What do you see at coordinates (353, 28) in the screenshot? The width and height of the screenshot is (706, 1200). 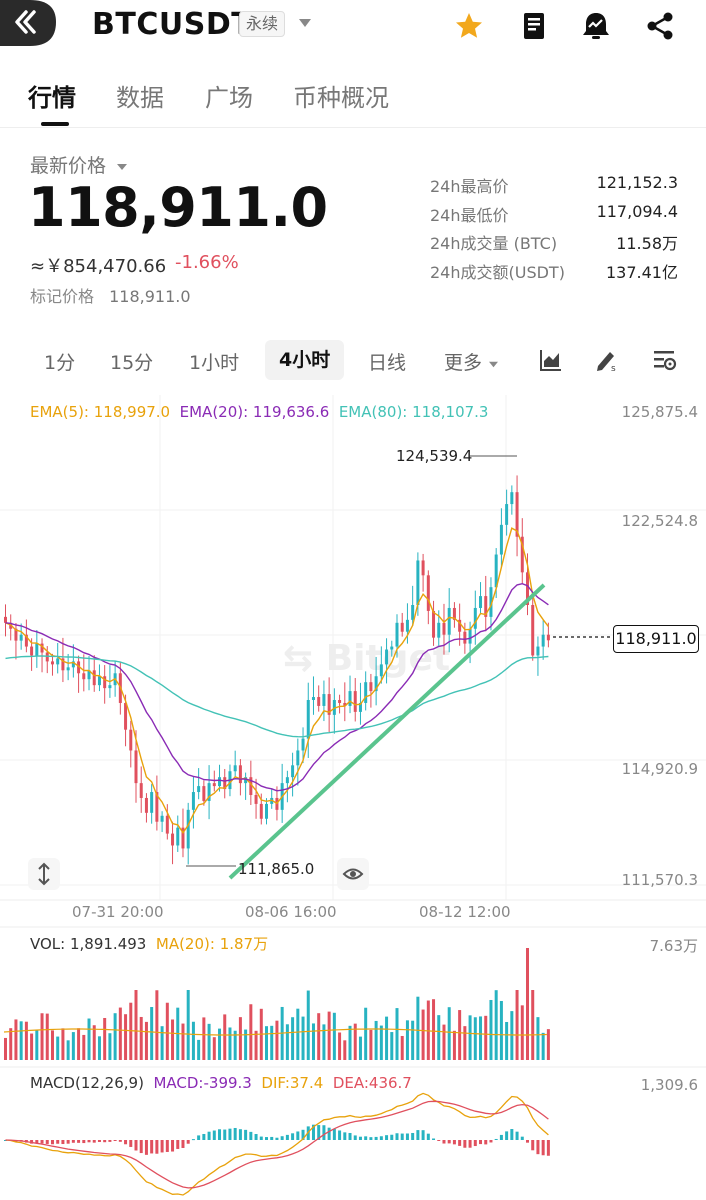 I see `top-bar: BTCUSDT 永续` at bounding box center [353, 28].